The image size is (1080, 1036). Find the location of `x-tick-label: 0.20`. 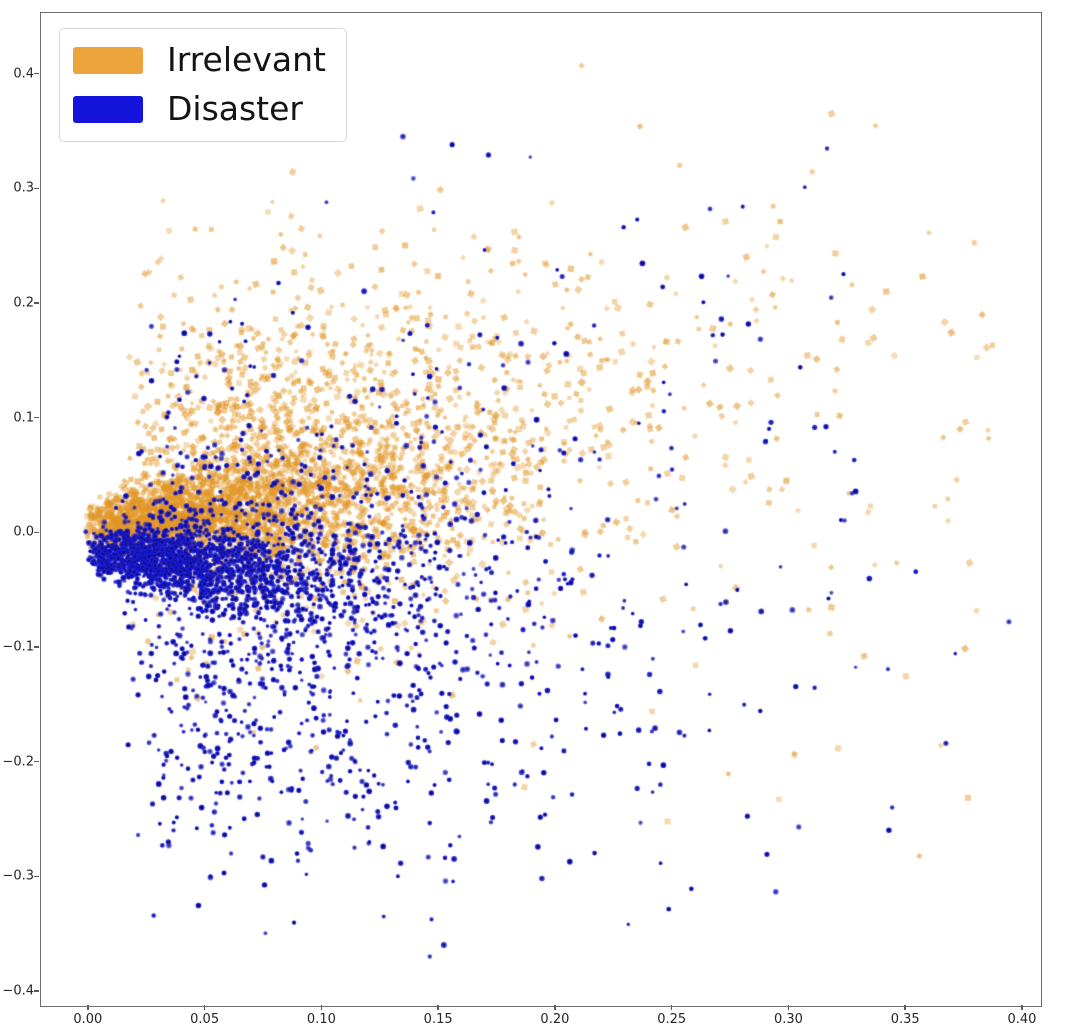

x-tick-label: 0.20 is located at coordinates (555, 1019).